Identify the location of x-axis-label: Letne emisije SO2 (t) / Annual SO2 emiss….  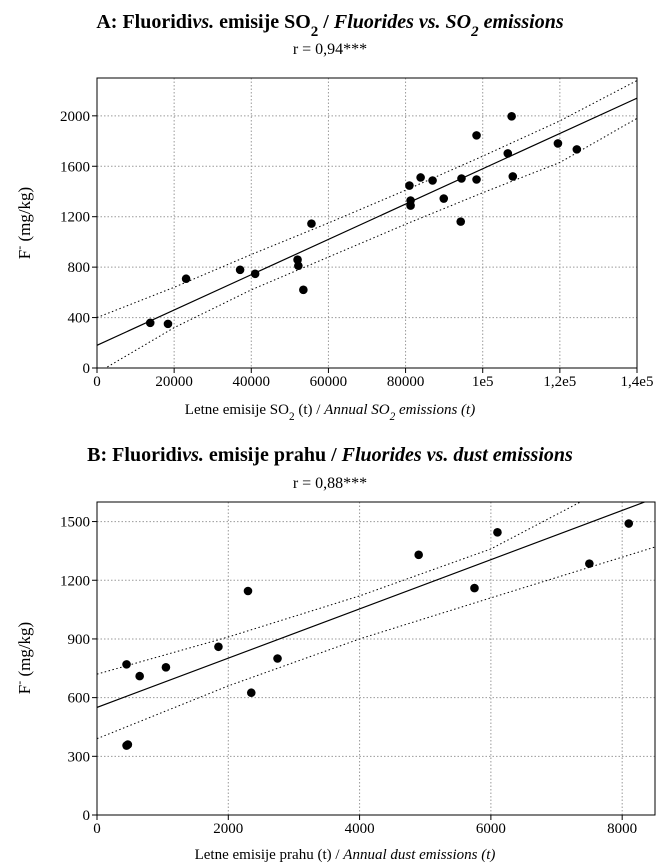
(330, 412).